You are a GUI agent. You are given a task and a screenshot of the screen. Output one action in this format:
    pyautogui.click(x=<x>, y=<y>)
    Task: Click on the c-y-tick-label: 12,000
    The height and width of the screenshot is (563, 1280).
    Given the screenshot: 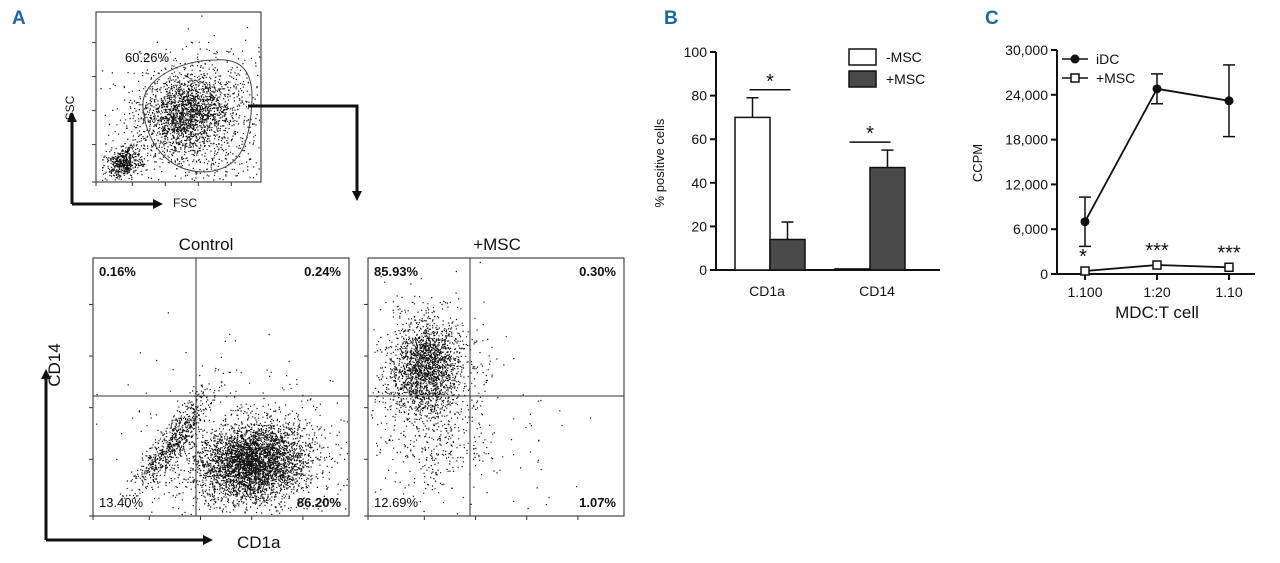 What is the action you would take?
    pyautogui.click(x=1026, y=184)
    